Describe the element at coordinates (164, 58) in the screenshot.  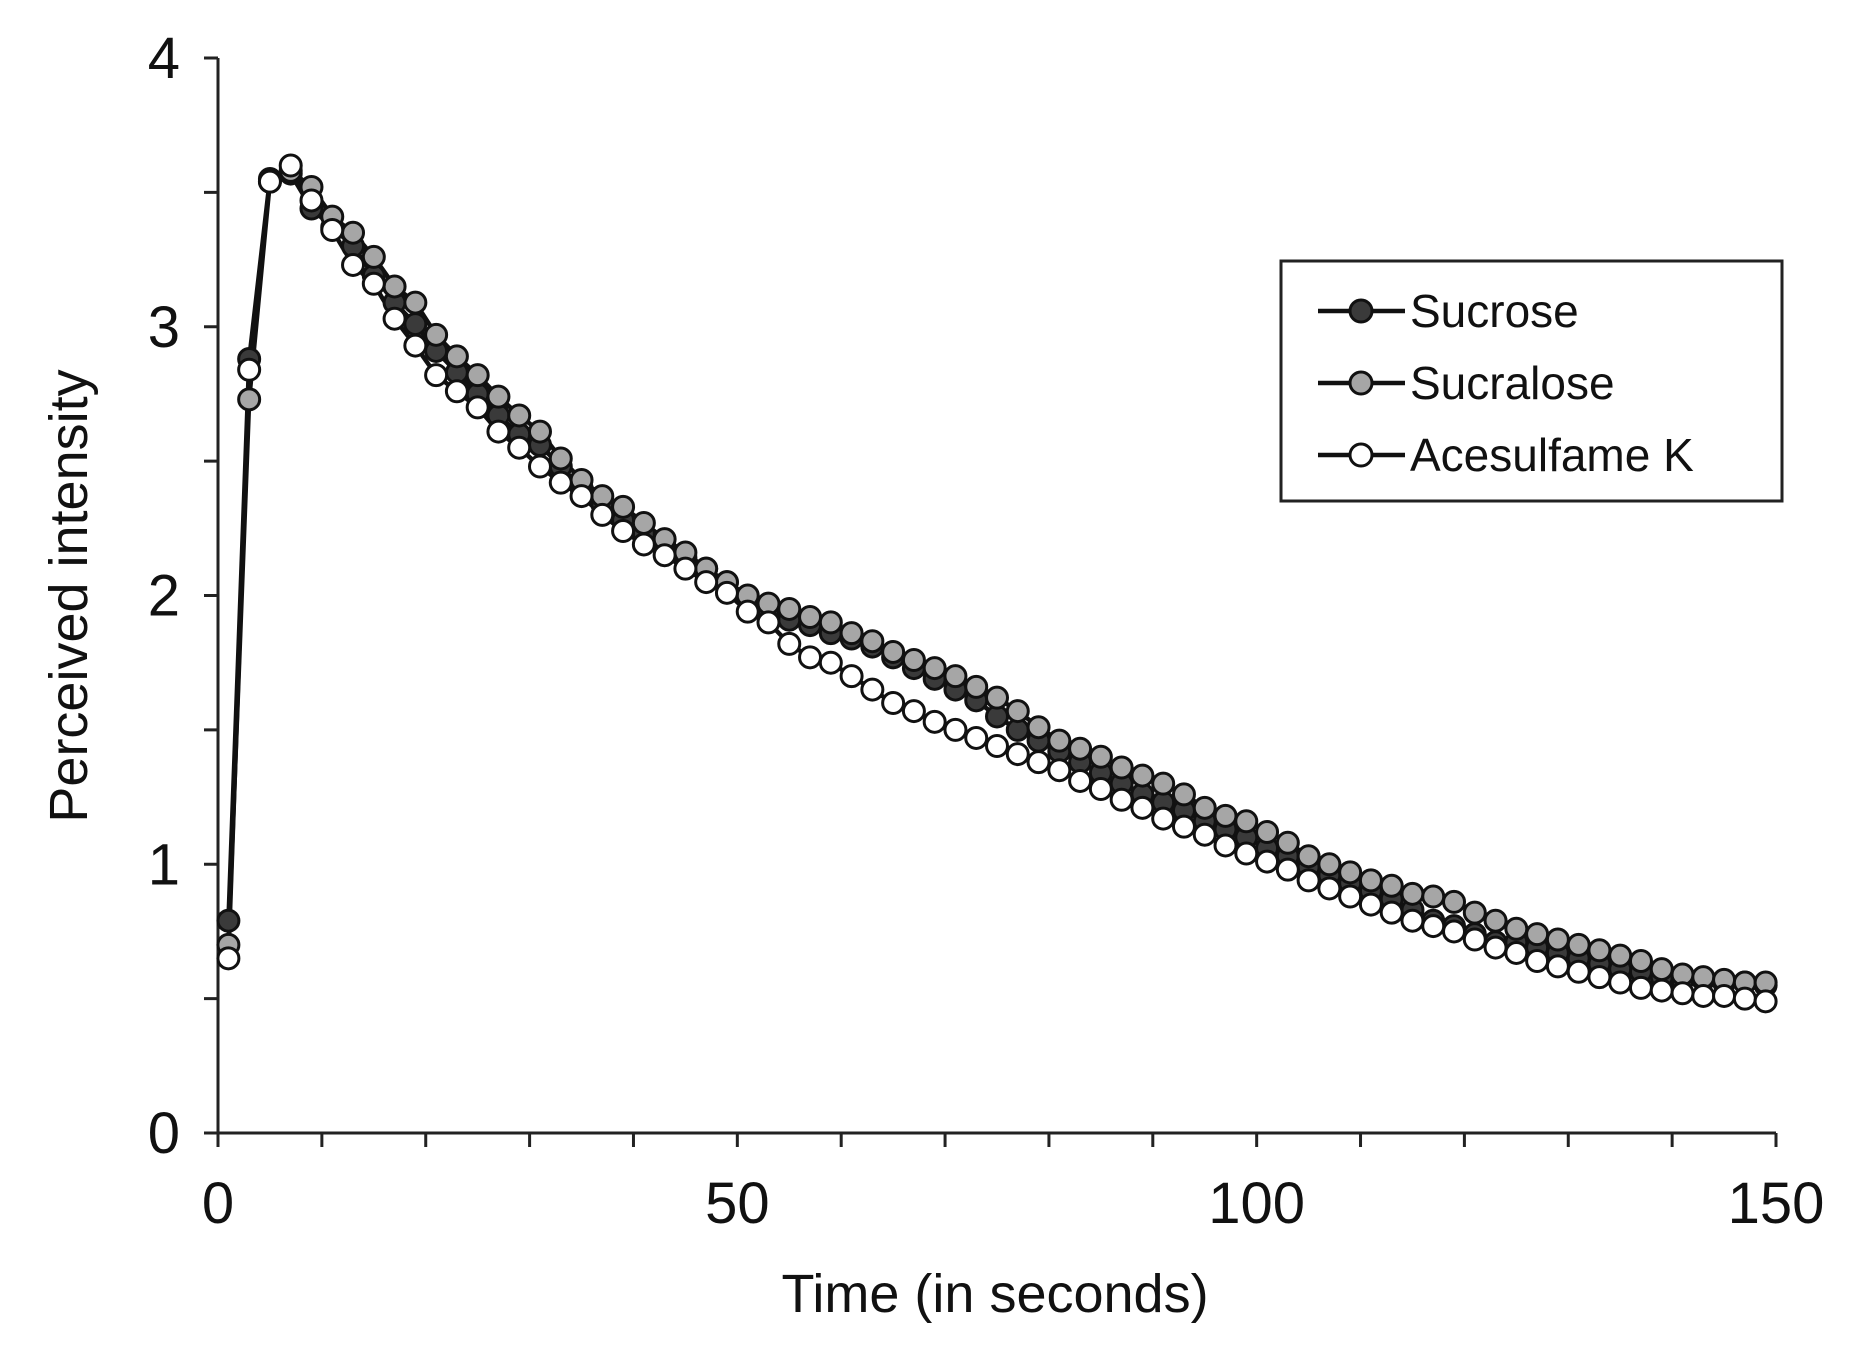
I see `y-tick-label: 4` at that location.